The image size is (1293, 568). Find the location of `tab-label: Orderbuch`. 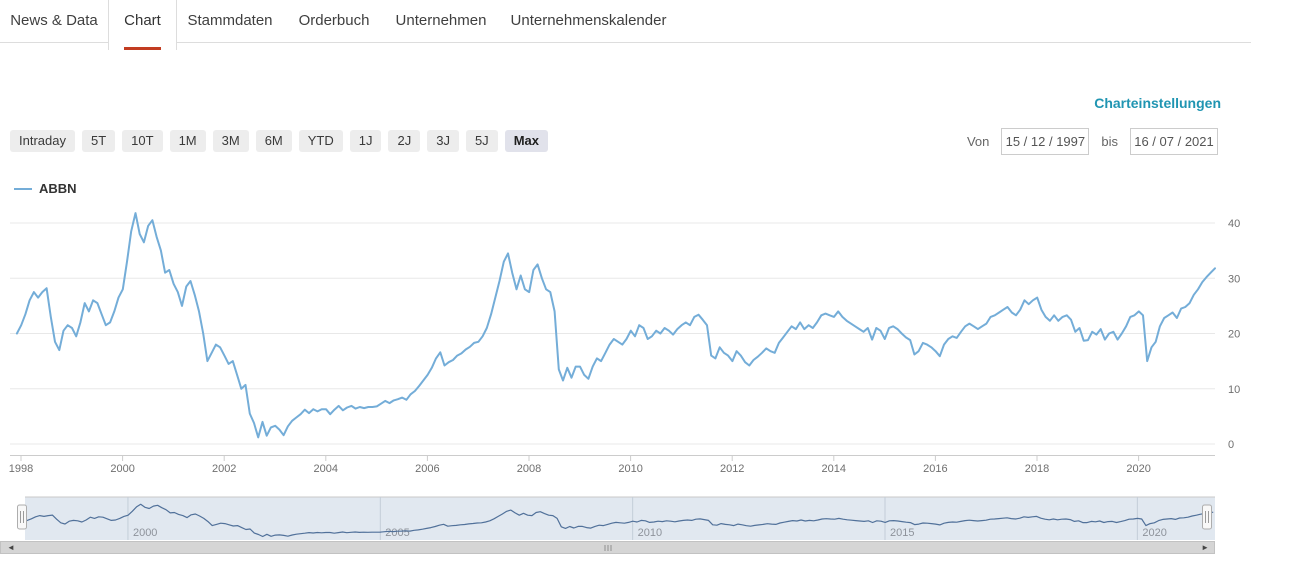

tab-label: Orderbuch is located at coordinates (334, 20).